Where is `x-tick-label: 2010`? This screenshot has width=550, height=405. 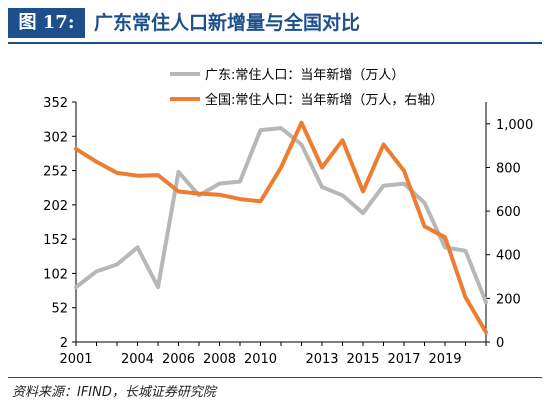
x-tick-label: 2010 is located at coordinates (260, 359).